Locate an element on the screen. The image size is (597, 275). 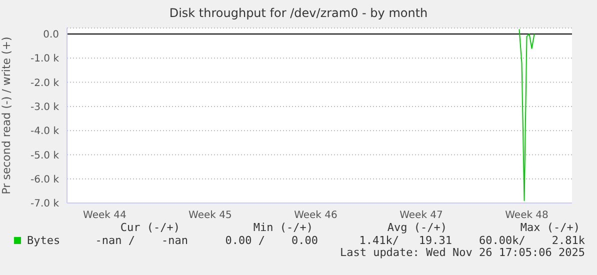
y-axis-title: Pr second read (-) / write (+) is located at coordinates (6, 115).